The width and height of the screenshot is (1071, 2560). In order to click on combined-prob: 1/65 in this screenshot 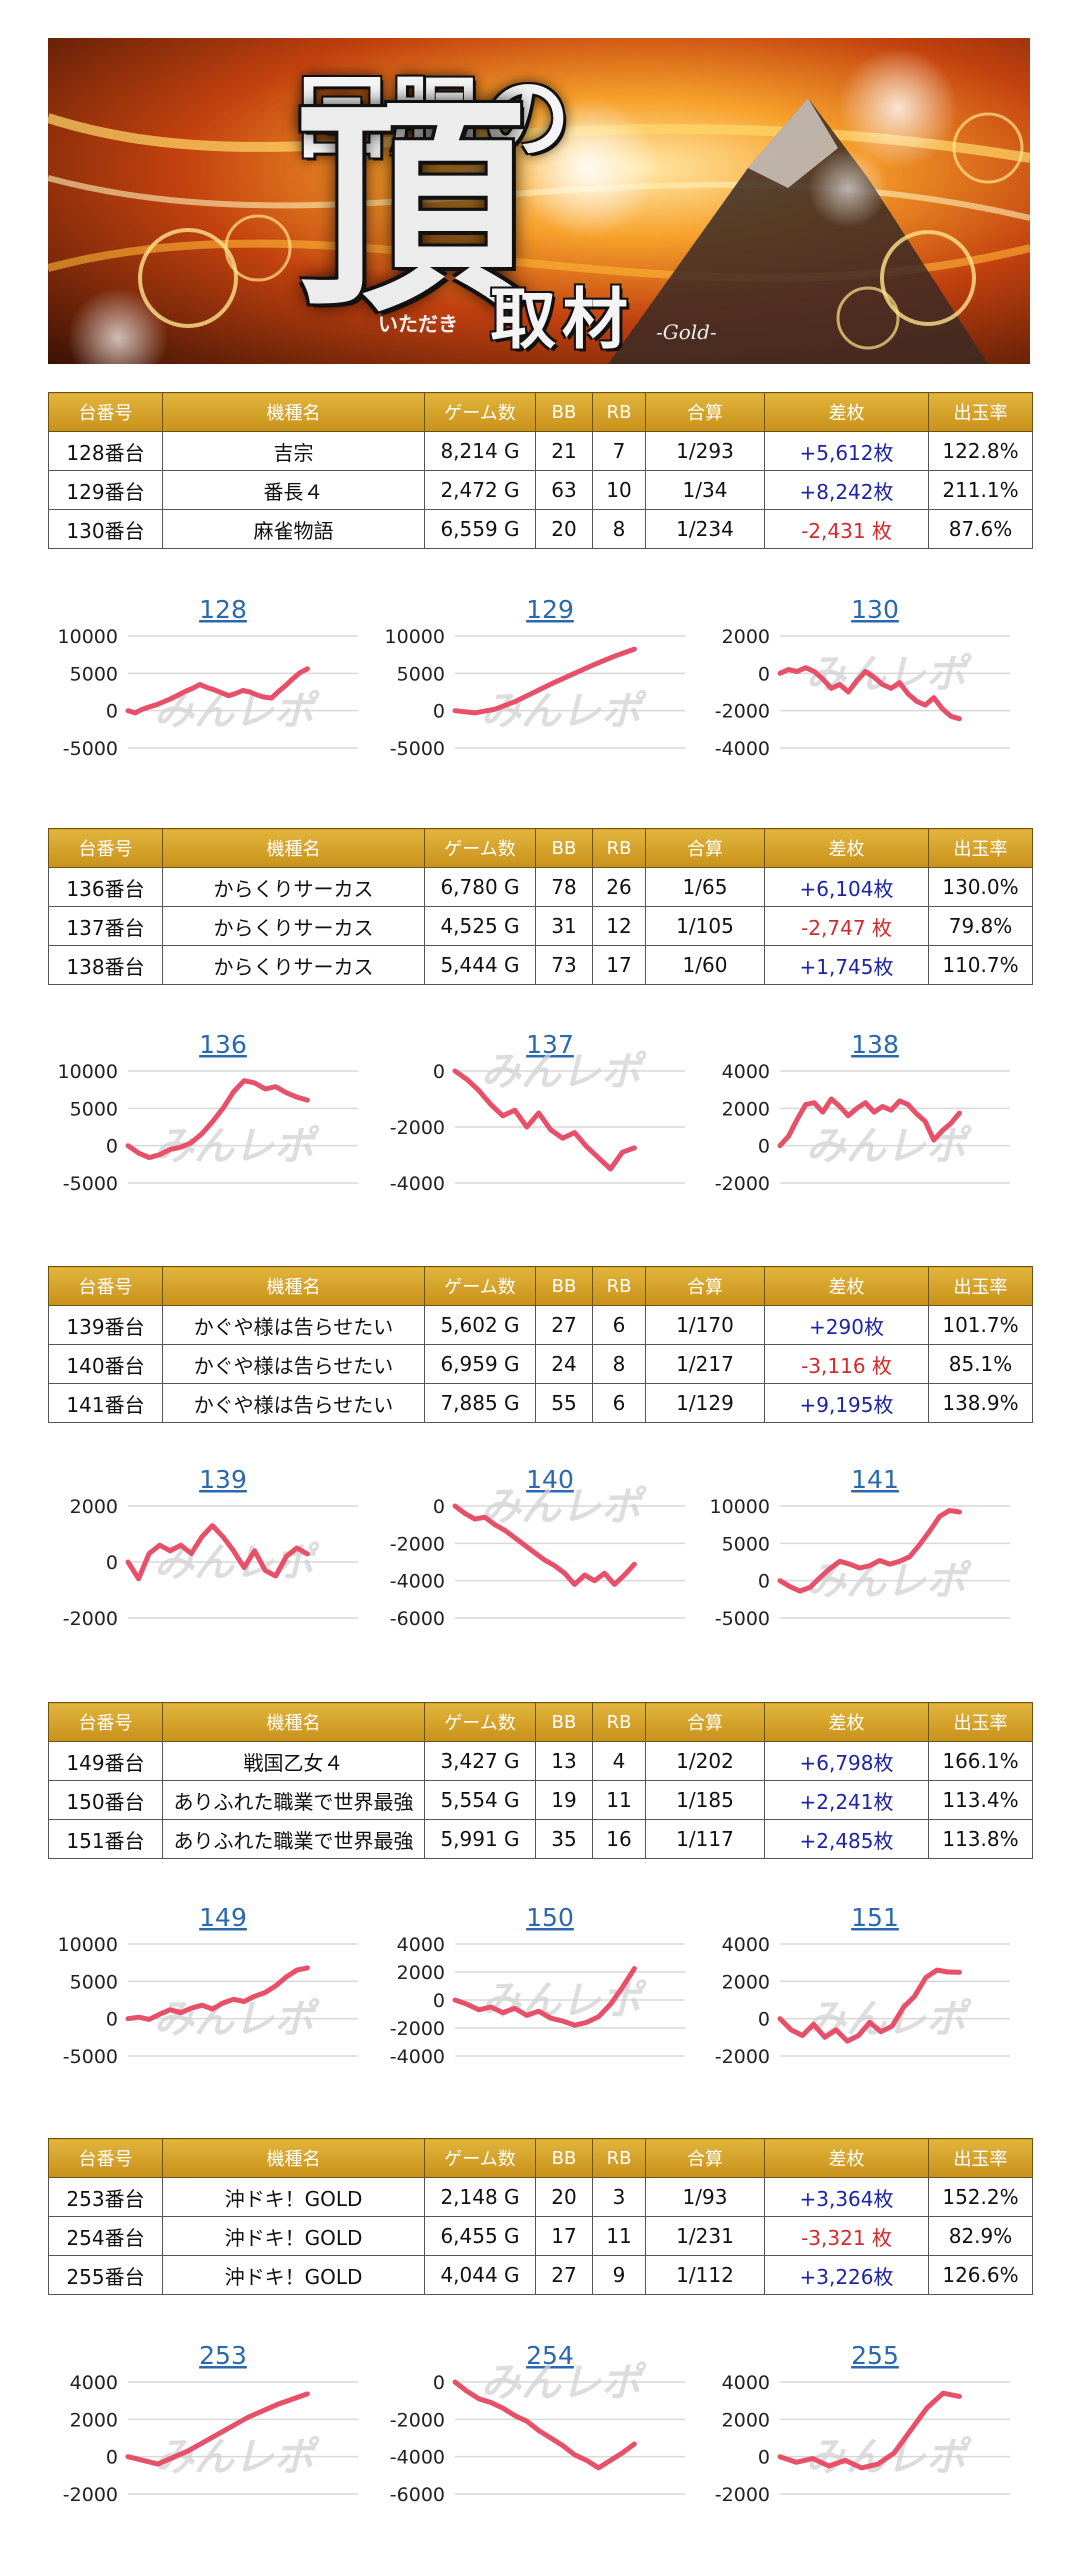, I will do `click(705, 887)`.